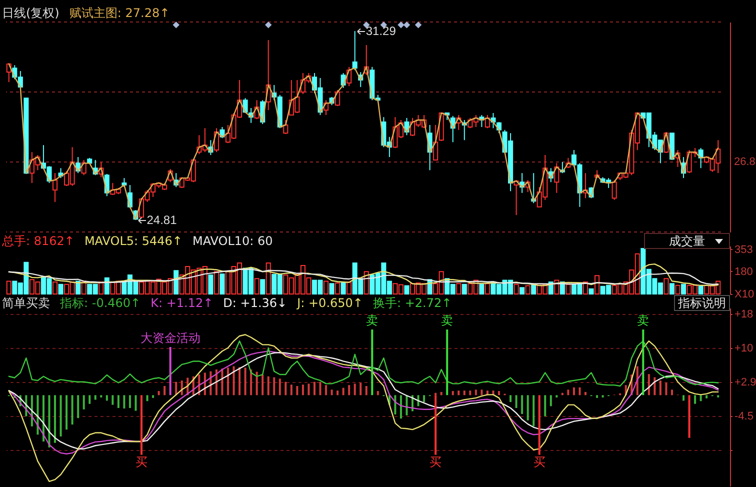 The height and width of the screenshot is (487, 756). Describe the element at coordinates (26, 303) in the screenshot. I see `chart-title: 简单买卖` at that location.